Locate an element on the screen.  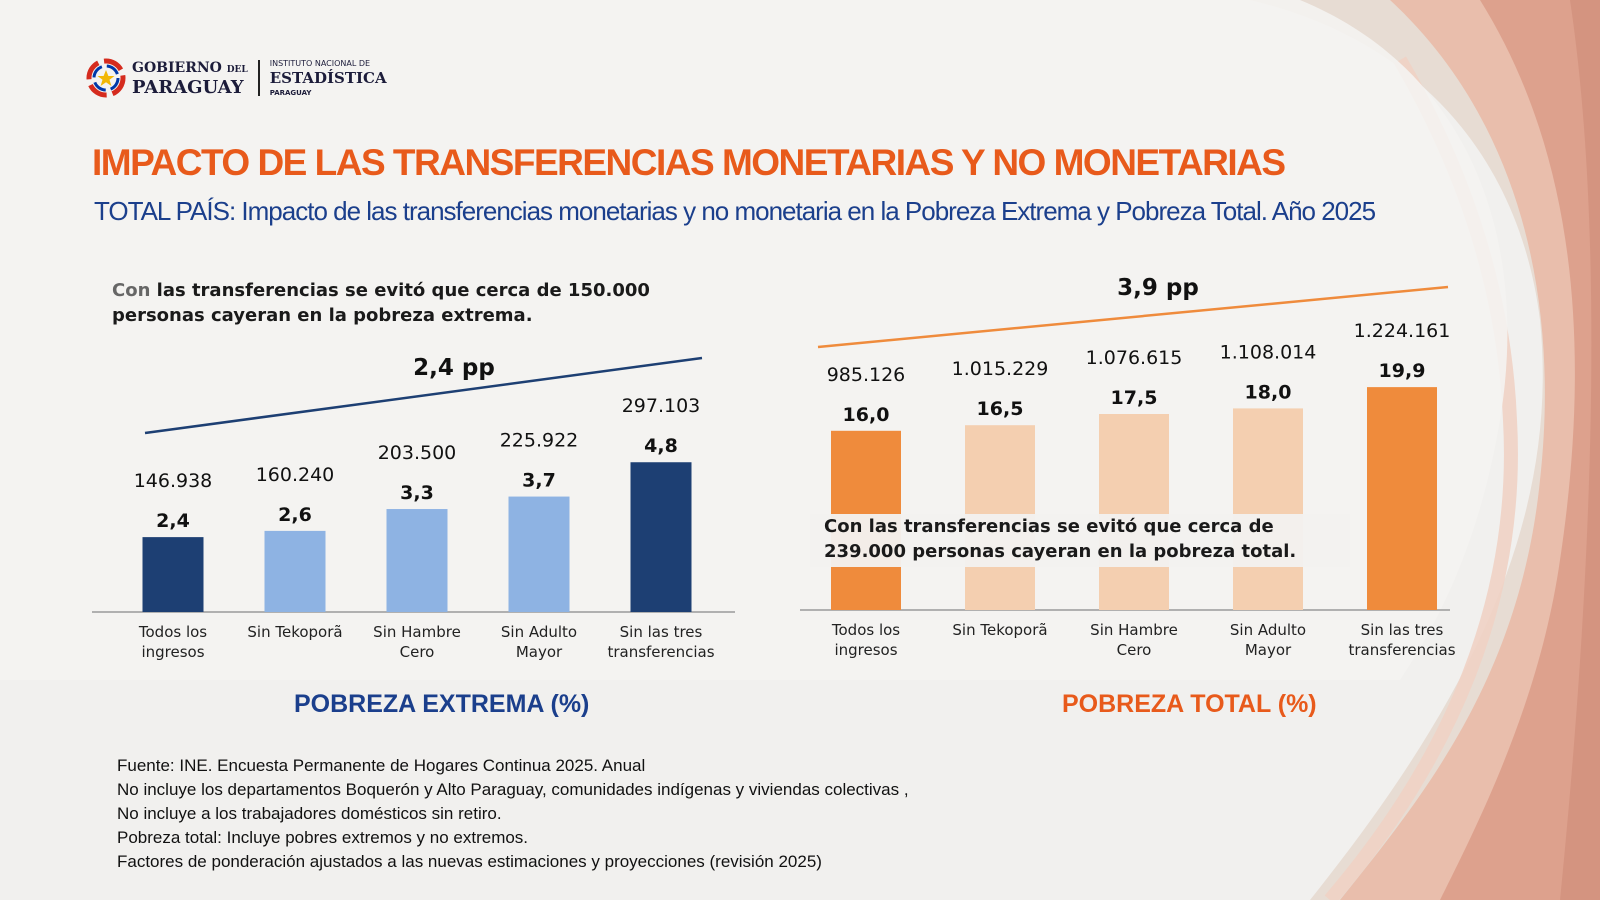
persons-label: 985.126 is located at coordinates (866, 375).